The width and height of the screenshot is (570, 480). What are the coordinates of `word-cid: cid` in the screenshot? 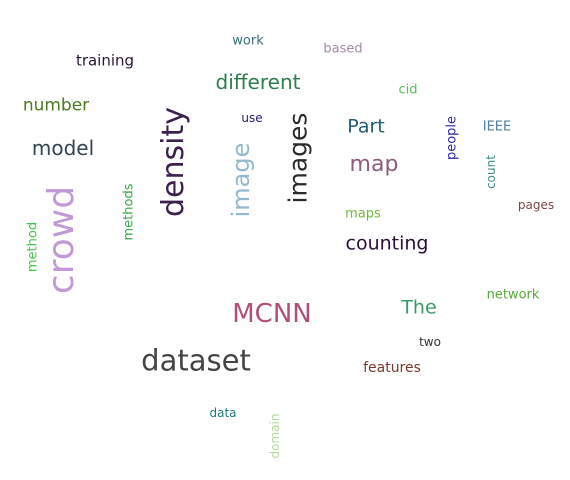 It's located at (408, 90).